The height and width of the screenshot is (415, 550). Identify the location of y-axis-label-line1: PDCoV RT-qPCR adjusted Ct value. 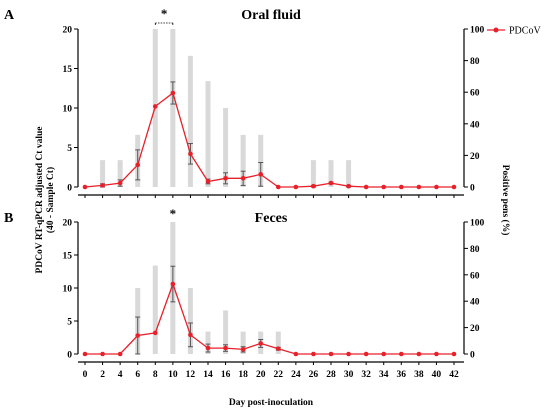
(40, 200).